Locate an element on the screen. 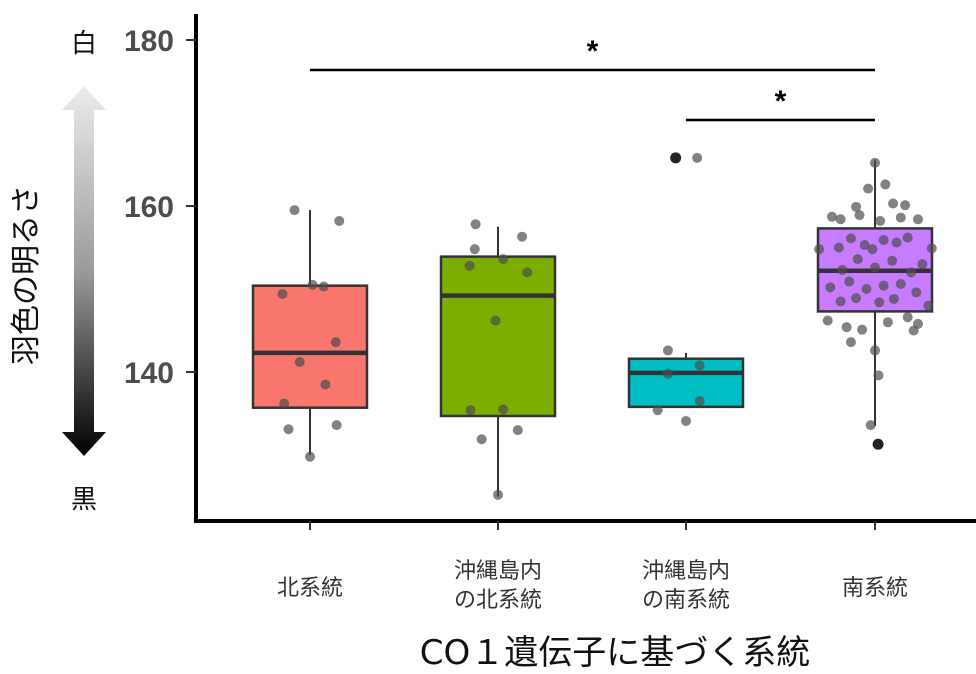 The height and width of the screenshot is (674, 976). significance-brackets: ** is located at coordinates (592, 78).